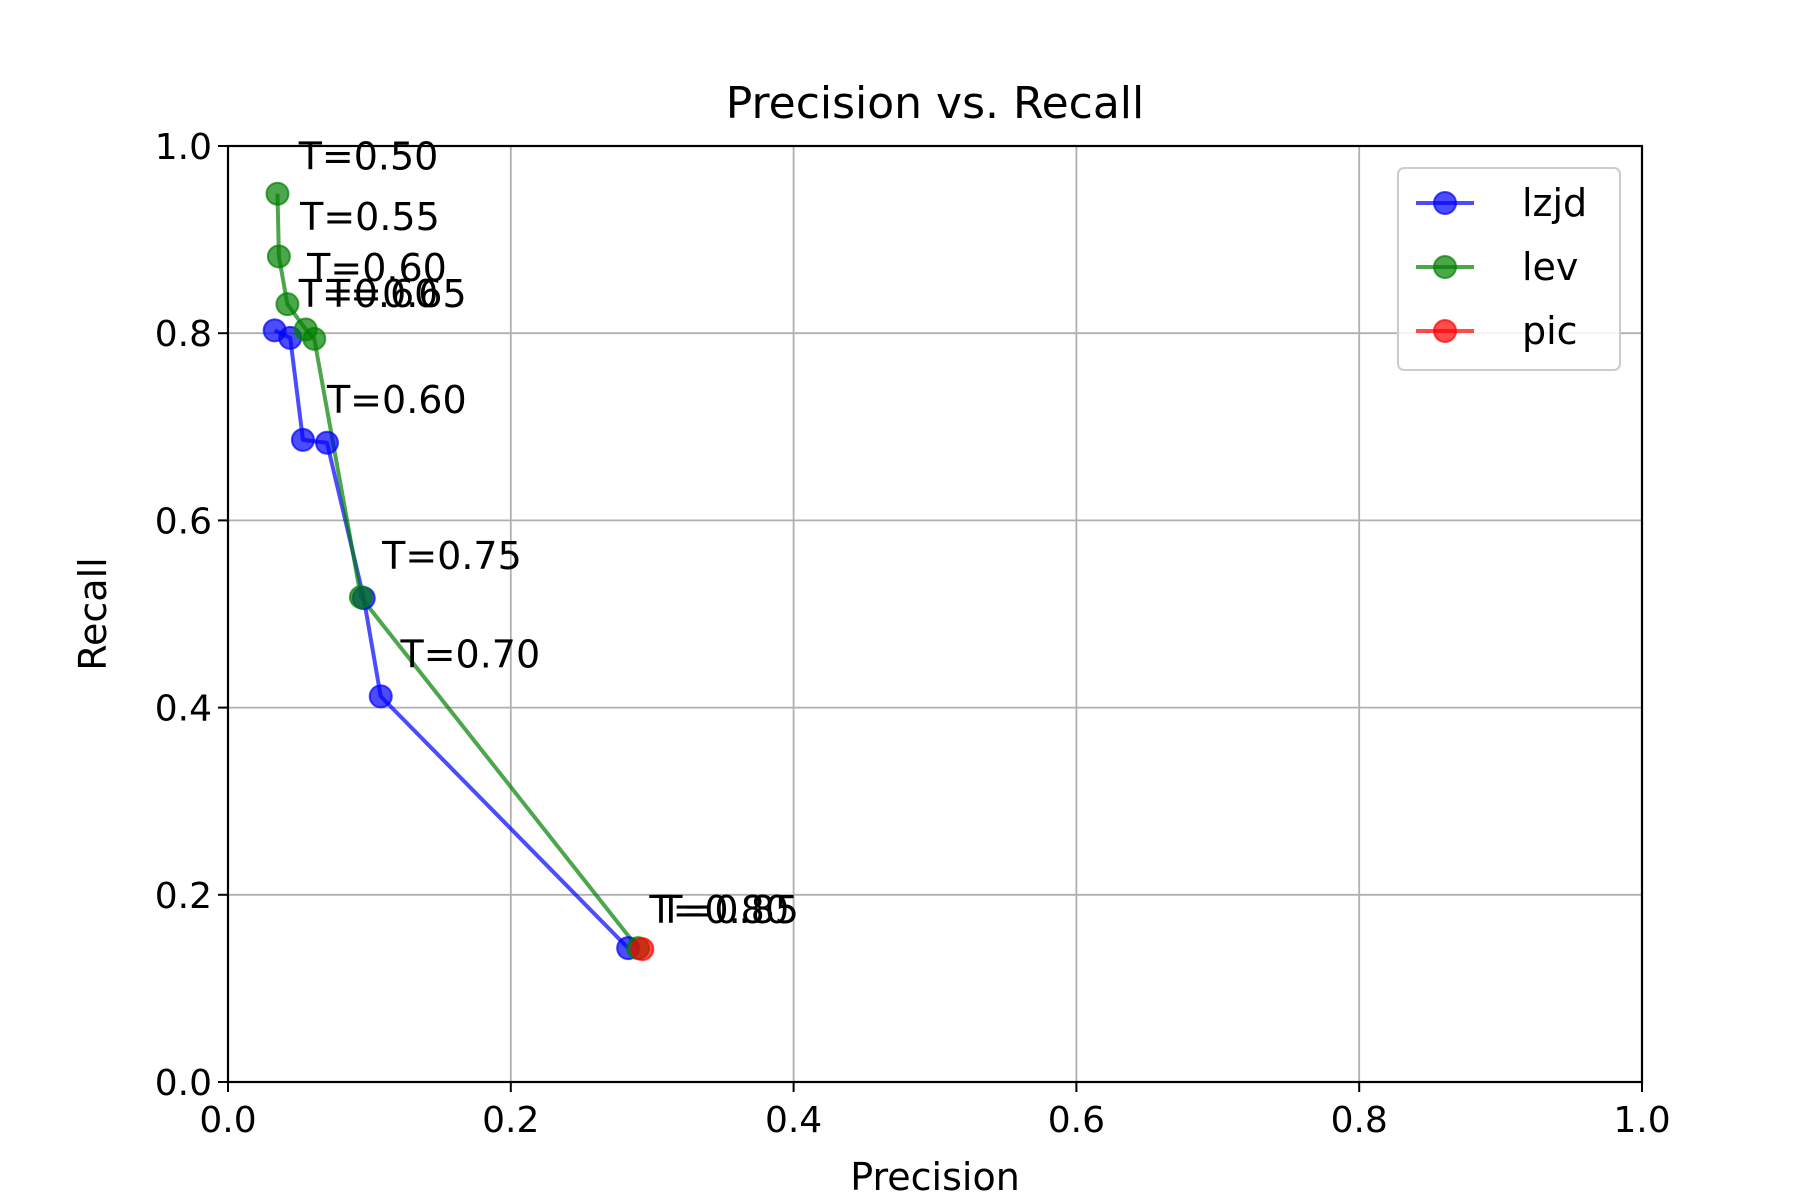 This screenshot has width=1800, height=1200. Describe the element at coordinates (183, 709) in the screenshot. I see `y-tick-label: 0.4` at that location.